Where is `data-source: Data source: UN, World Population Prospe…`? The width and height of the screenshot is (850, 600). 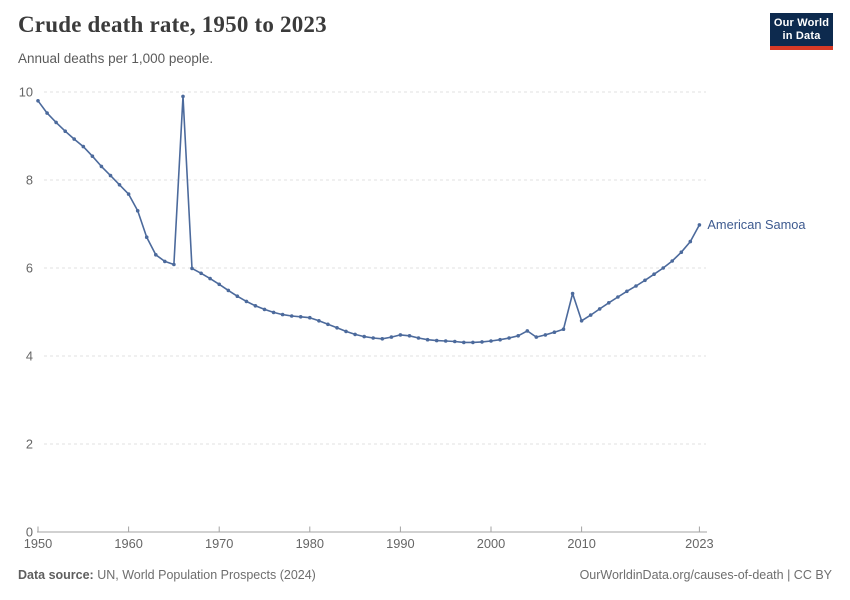
data-source: Data source: UN, World Population Prospe… is located at coordinates (167, 575).